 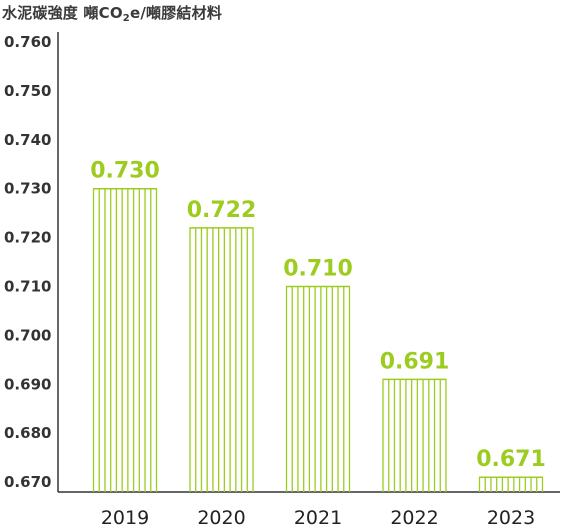 What do you see at coordinates (125, 171) in the screenshot?
I see `value-label: 0.730` at bounding box center [125, 171].